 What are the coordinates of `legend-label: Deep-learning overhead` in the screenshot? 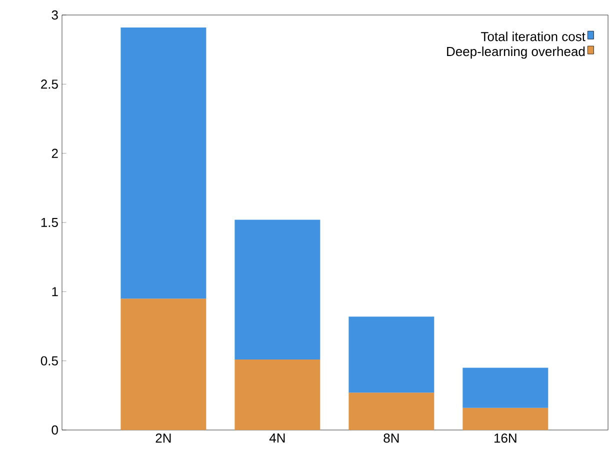 It's located at (516, 52).